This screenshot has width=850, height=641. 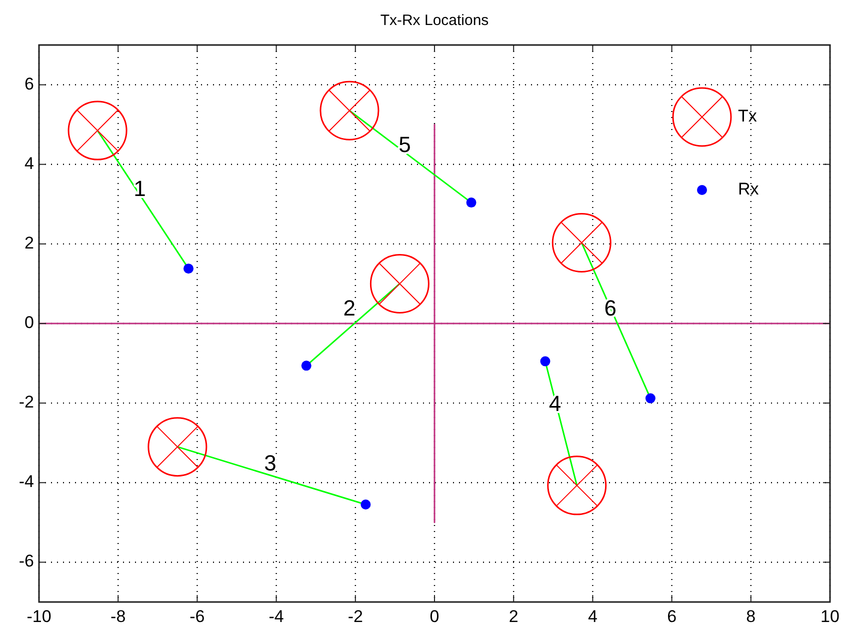 I want to click on chart-title: Tx-Rx Locations, so click(x=434, y=20).